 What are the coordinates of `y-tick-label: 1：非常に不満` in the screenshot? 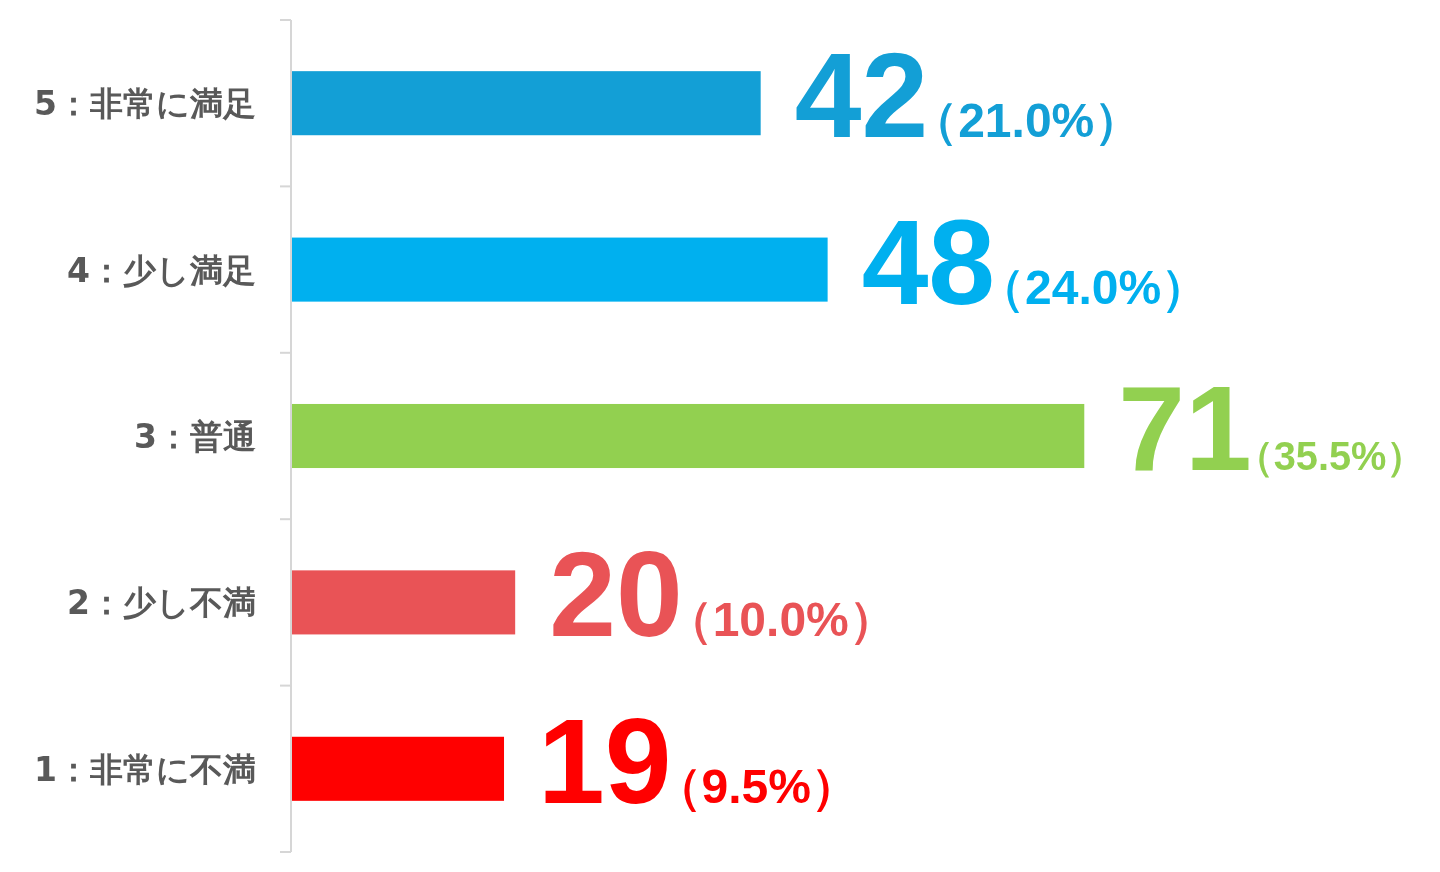 It's located at (145, 769).